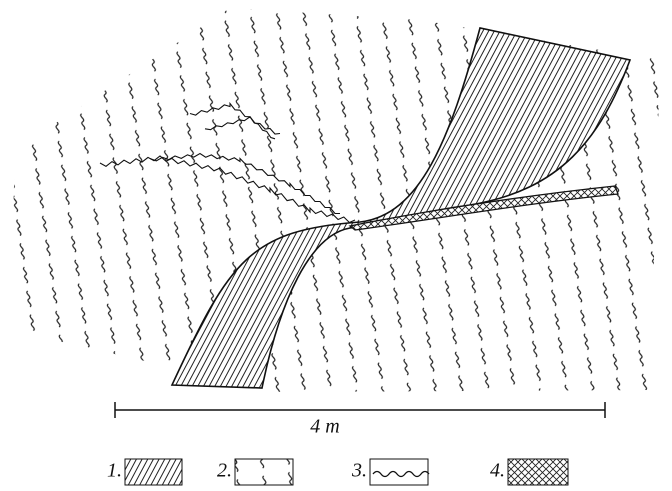 The height and width of the screenshot is (491, 672). I want to click on legend-label: 3., so click(359, 471).